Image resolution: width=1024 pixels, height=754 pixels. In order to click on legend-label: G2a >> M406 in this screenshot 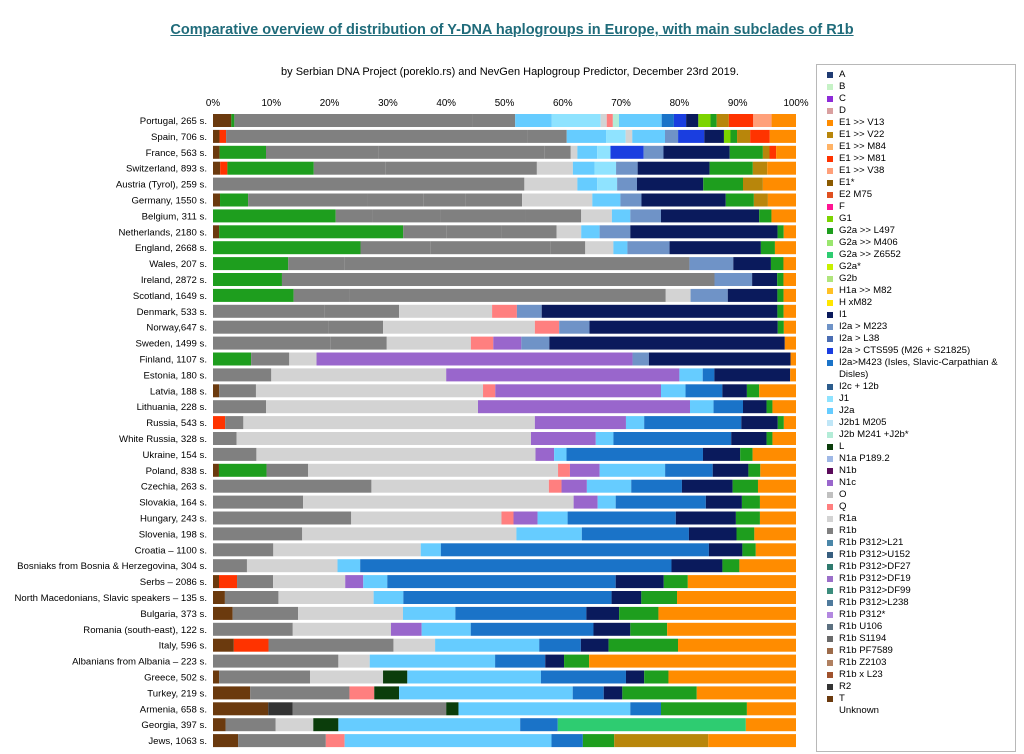, I will do `click(868, 242)`.